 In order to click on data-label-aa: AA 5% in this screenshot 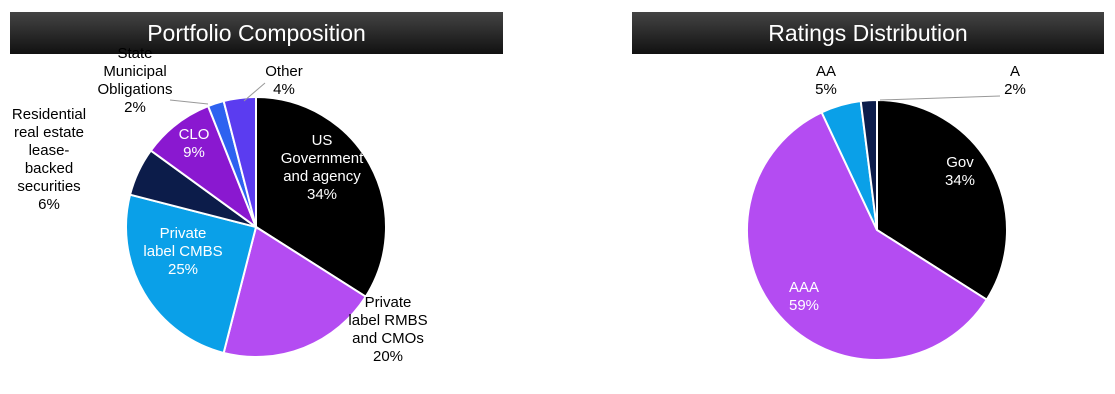, I will do `click(826, 80)`.